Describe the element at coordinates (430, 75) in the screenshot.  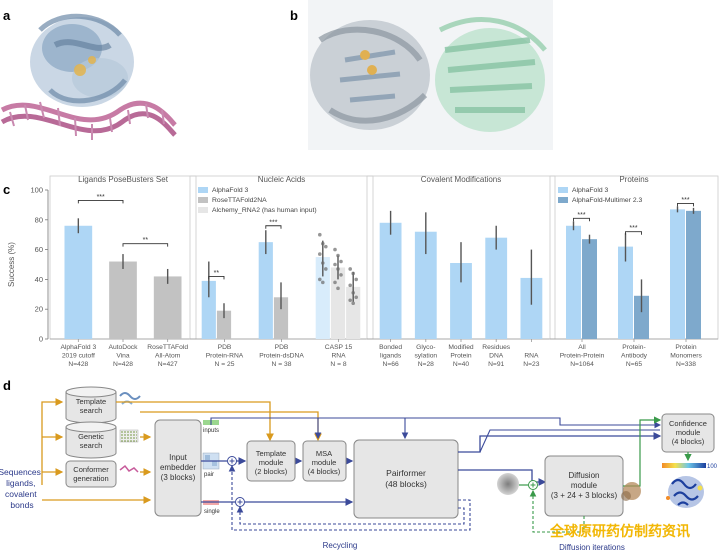
I see `protein-structure-image-b` at that location.